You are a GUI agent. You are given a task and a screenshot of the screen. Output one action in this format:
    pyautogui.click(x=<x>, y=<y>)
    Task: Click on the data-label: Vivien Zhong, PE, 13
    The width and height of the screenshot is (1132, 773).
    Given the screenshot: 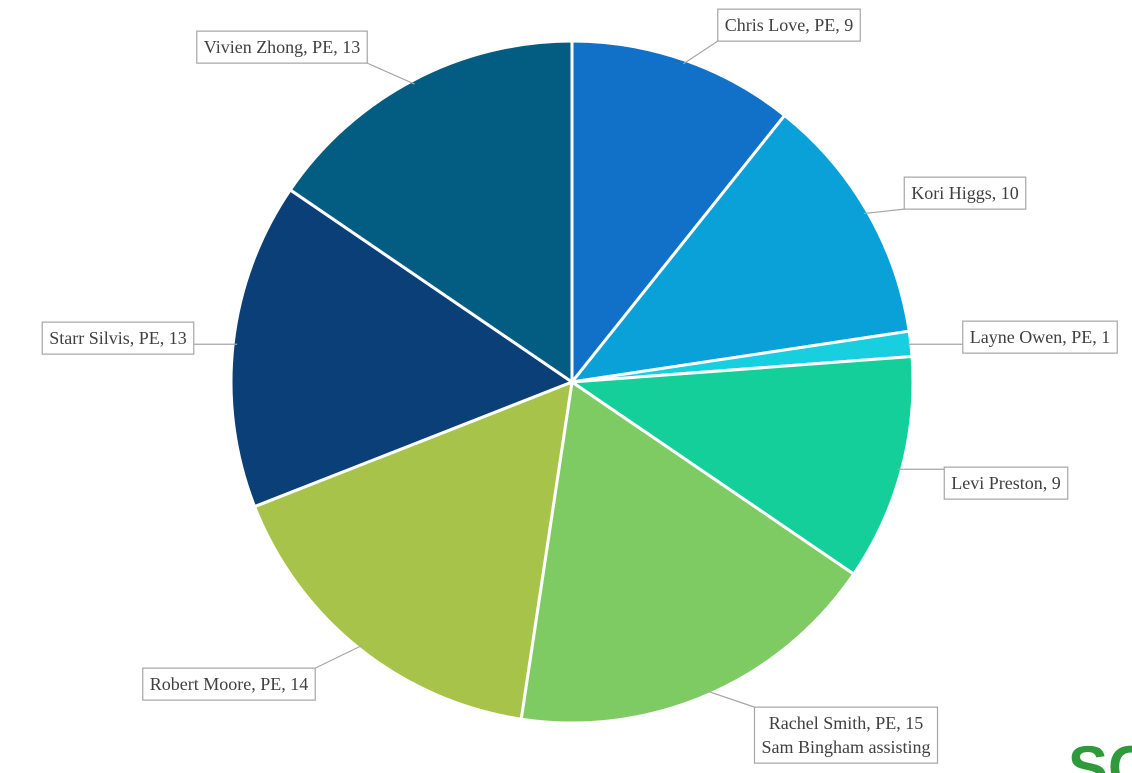 What is the action you would take?
    pyautogui.click(x=282, y=47)
    